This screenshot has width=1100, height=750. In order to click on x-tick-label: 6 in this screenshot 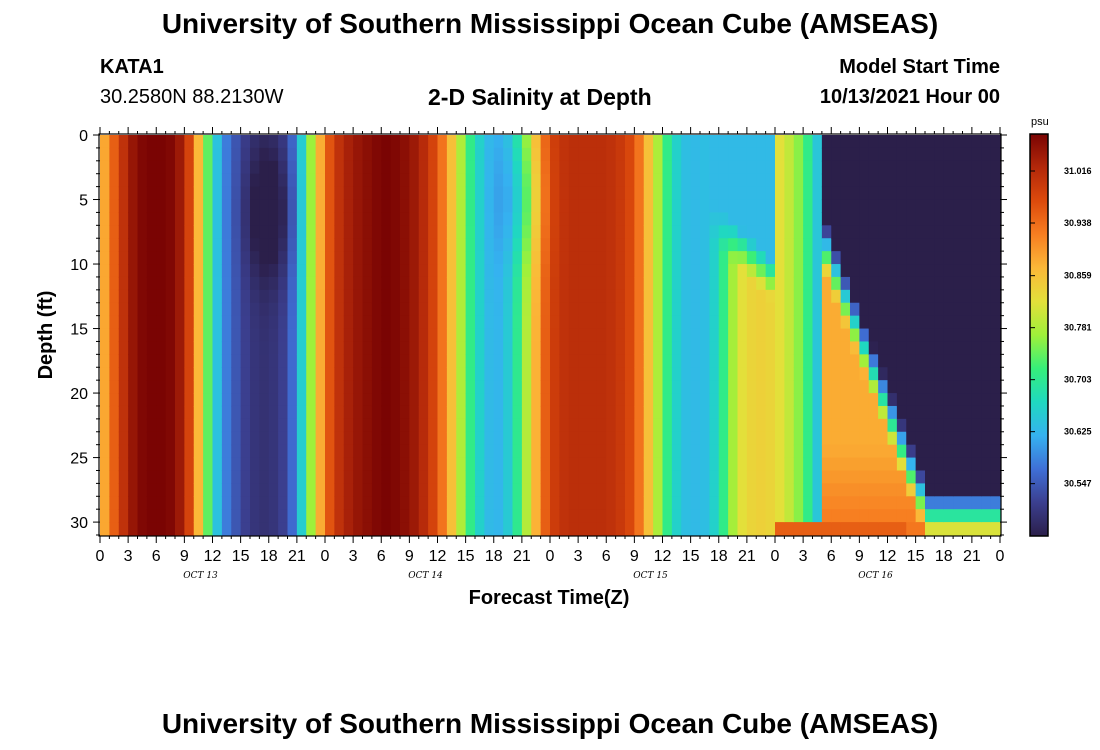, I will do `click(831, 556)`.